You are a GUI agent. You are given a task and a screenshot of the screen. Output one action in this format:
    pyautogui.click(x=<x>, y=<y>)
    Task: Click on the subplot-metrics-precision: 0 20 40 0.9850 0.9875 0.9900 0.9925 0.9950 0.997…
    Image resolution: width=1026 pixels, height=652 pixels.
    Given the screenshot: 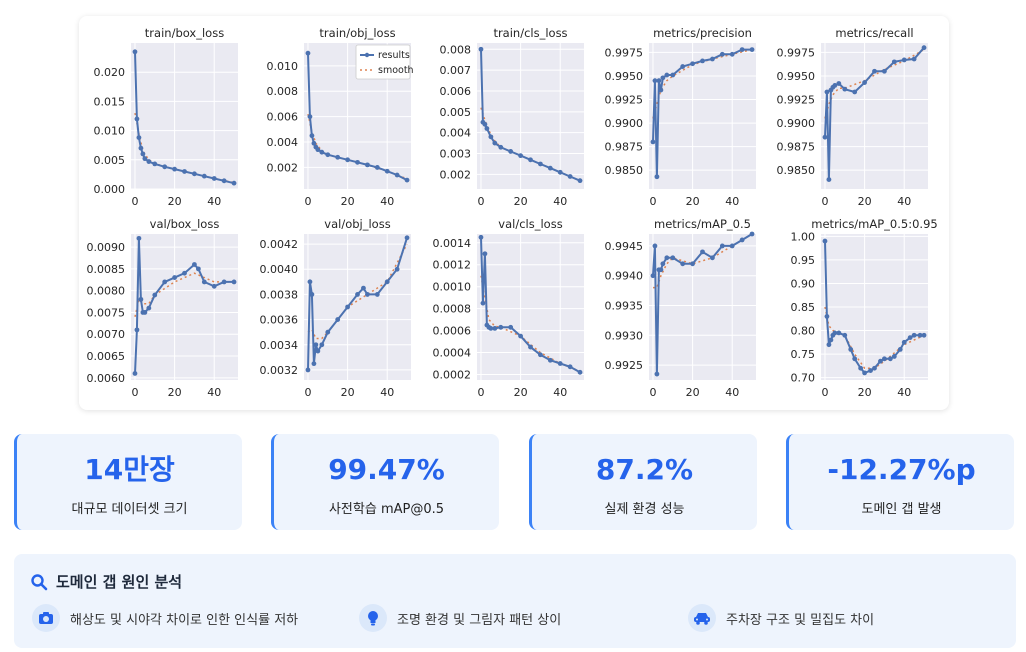 What is the action you would take?
    pyautogui.click(x=680, y=117)
    